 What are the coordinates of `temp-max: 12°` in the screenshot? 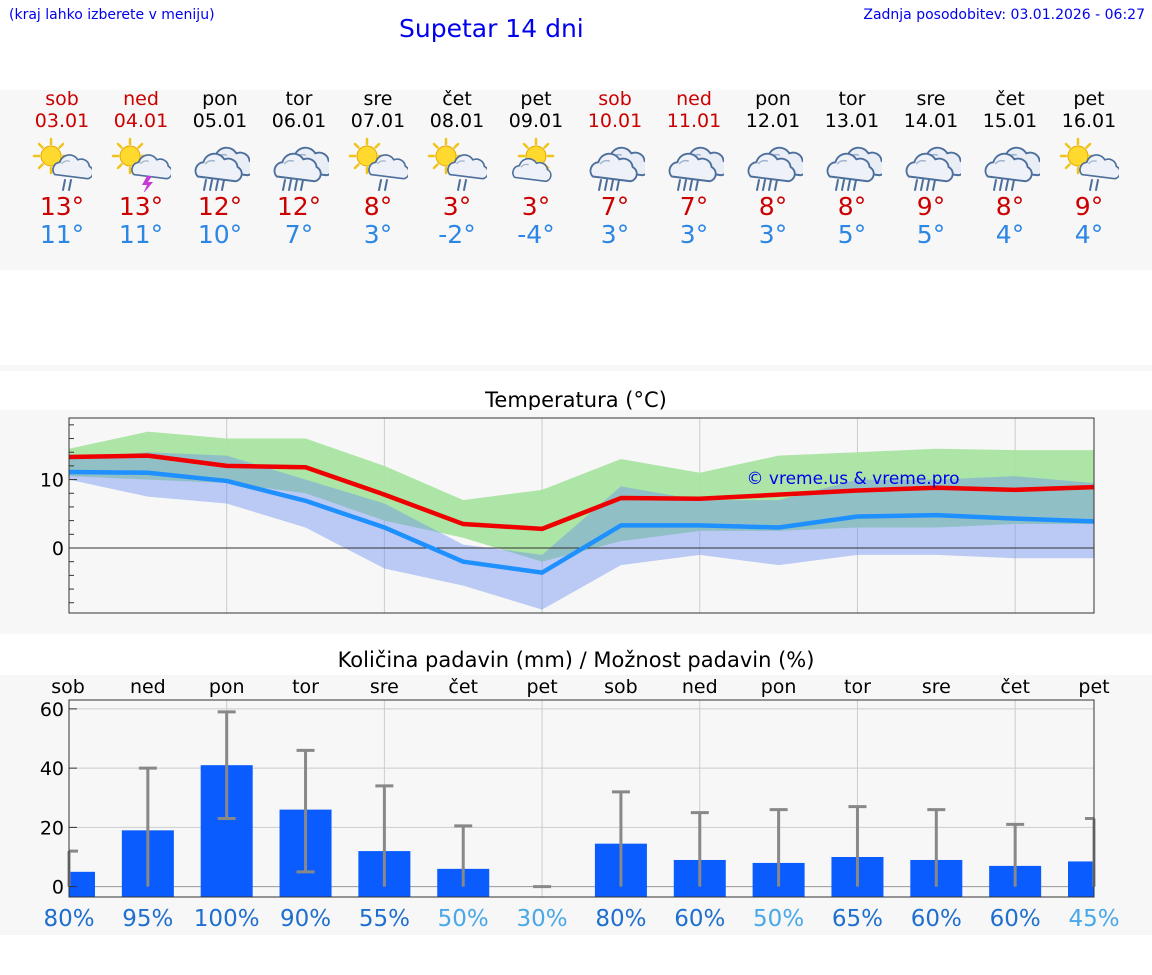 It's located at (299, 206).